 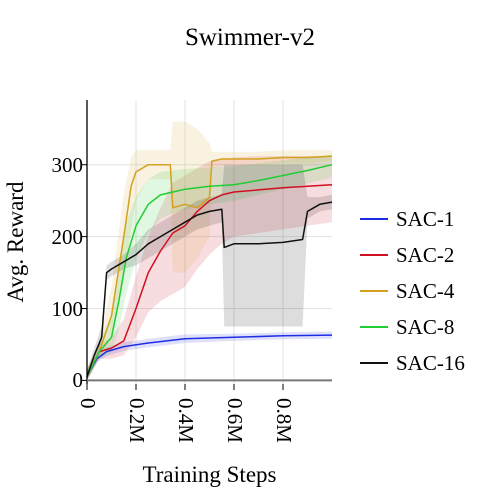 What do you see at coordinates (186, 420) in the screenshot?
I see `x-tick-label: 0.4M` at bounding box center [186, 420].